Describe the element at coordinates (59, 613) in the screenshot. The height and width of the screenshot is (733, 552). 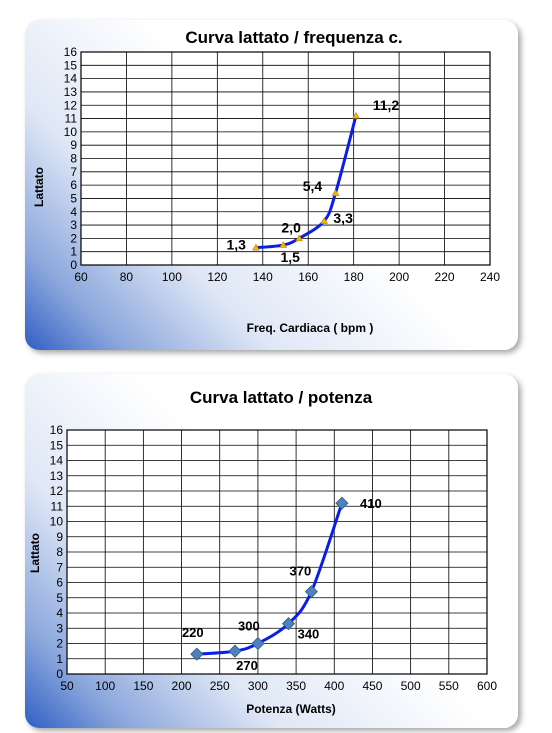
I see `chart2-y-tick-label: 4` at that location.